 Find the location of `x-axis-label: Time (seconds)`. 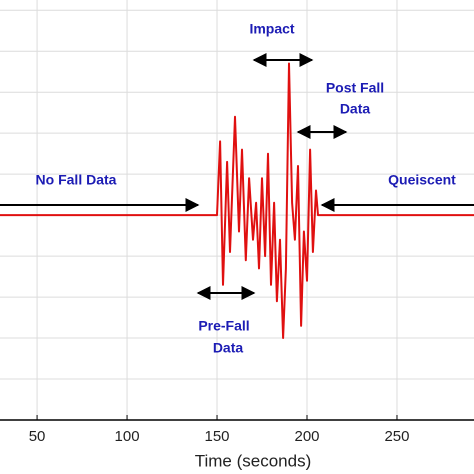

x-axis-label: Time (seconds) is located at coordinates (253, 460).